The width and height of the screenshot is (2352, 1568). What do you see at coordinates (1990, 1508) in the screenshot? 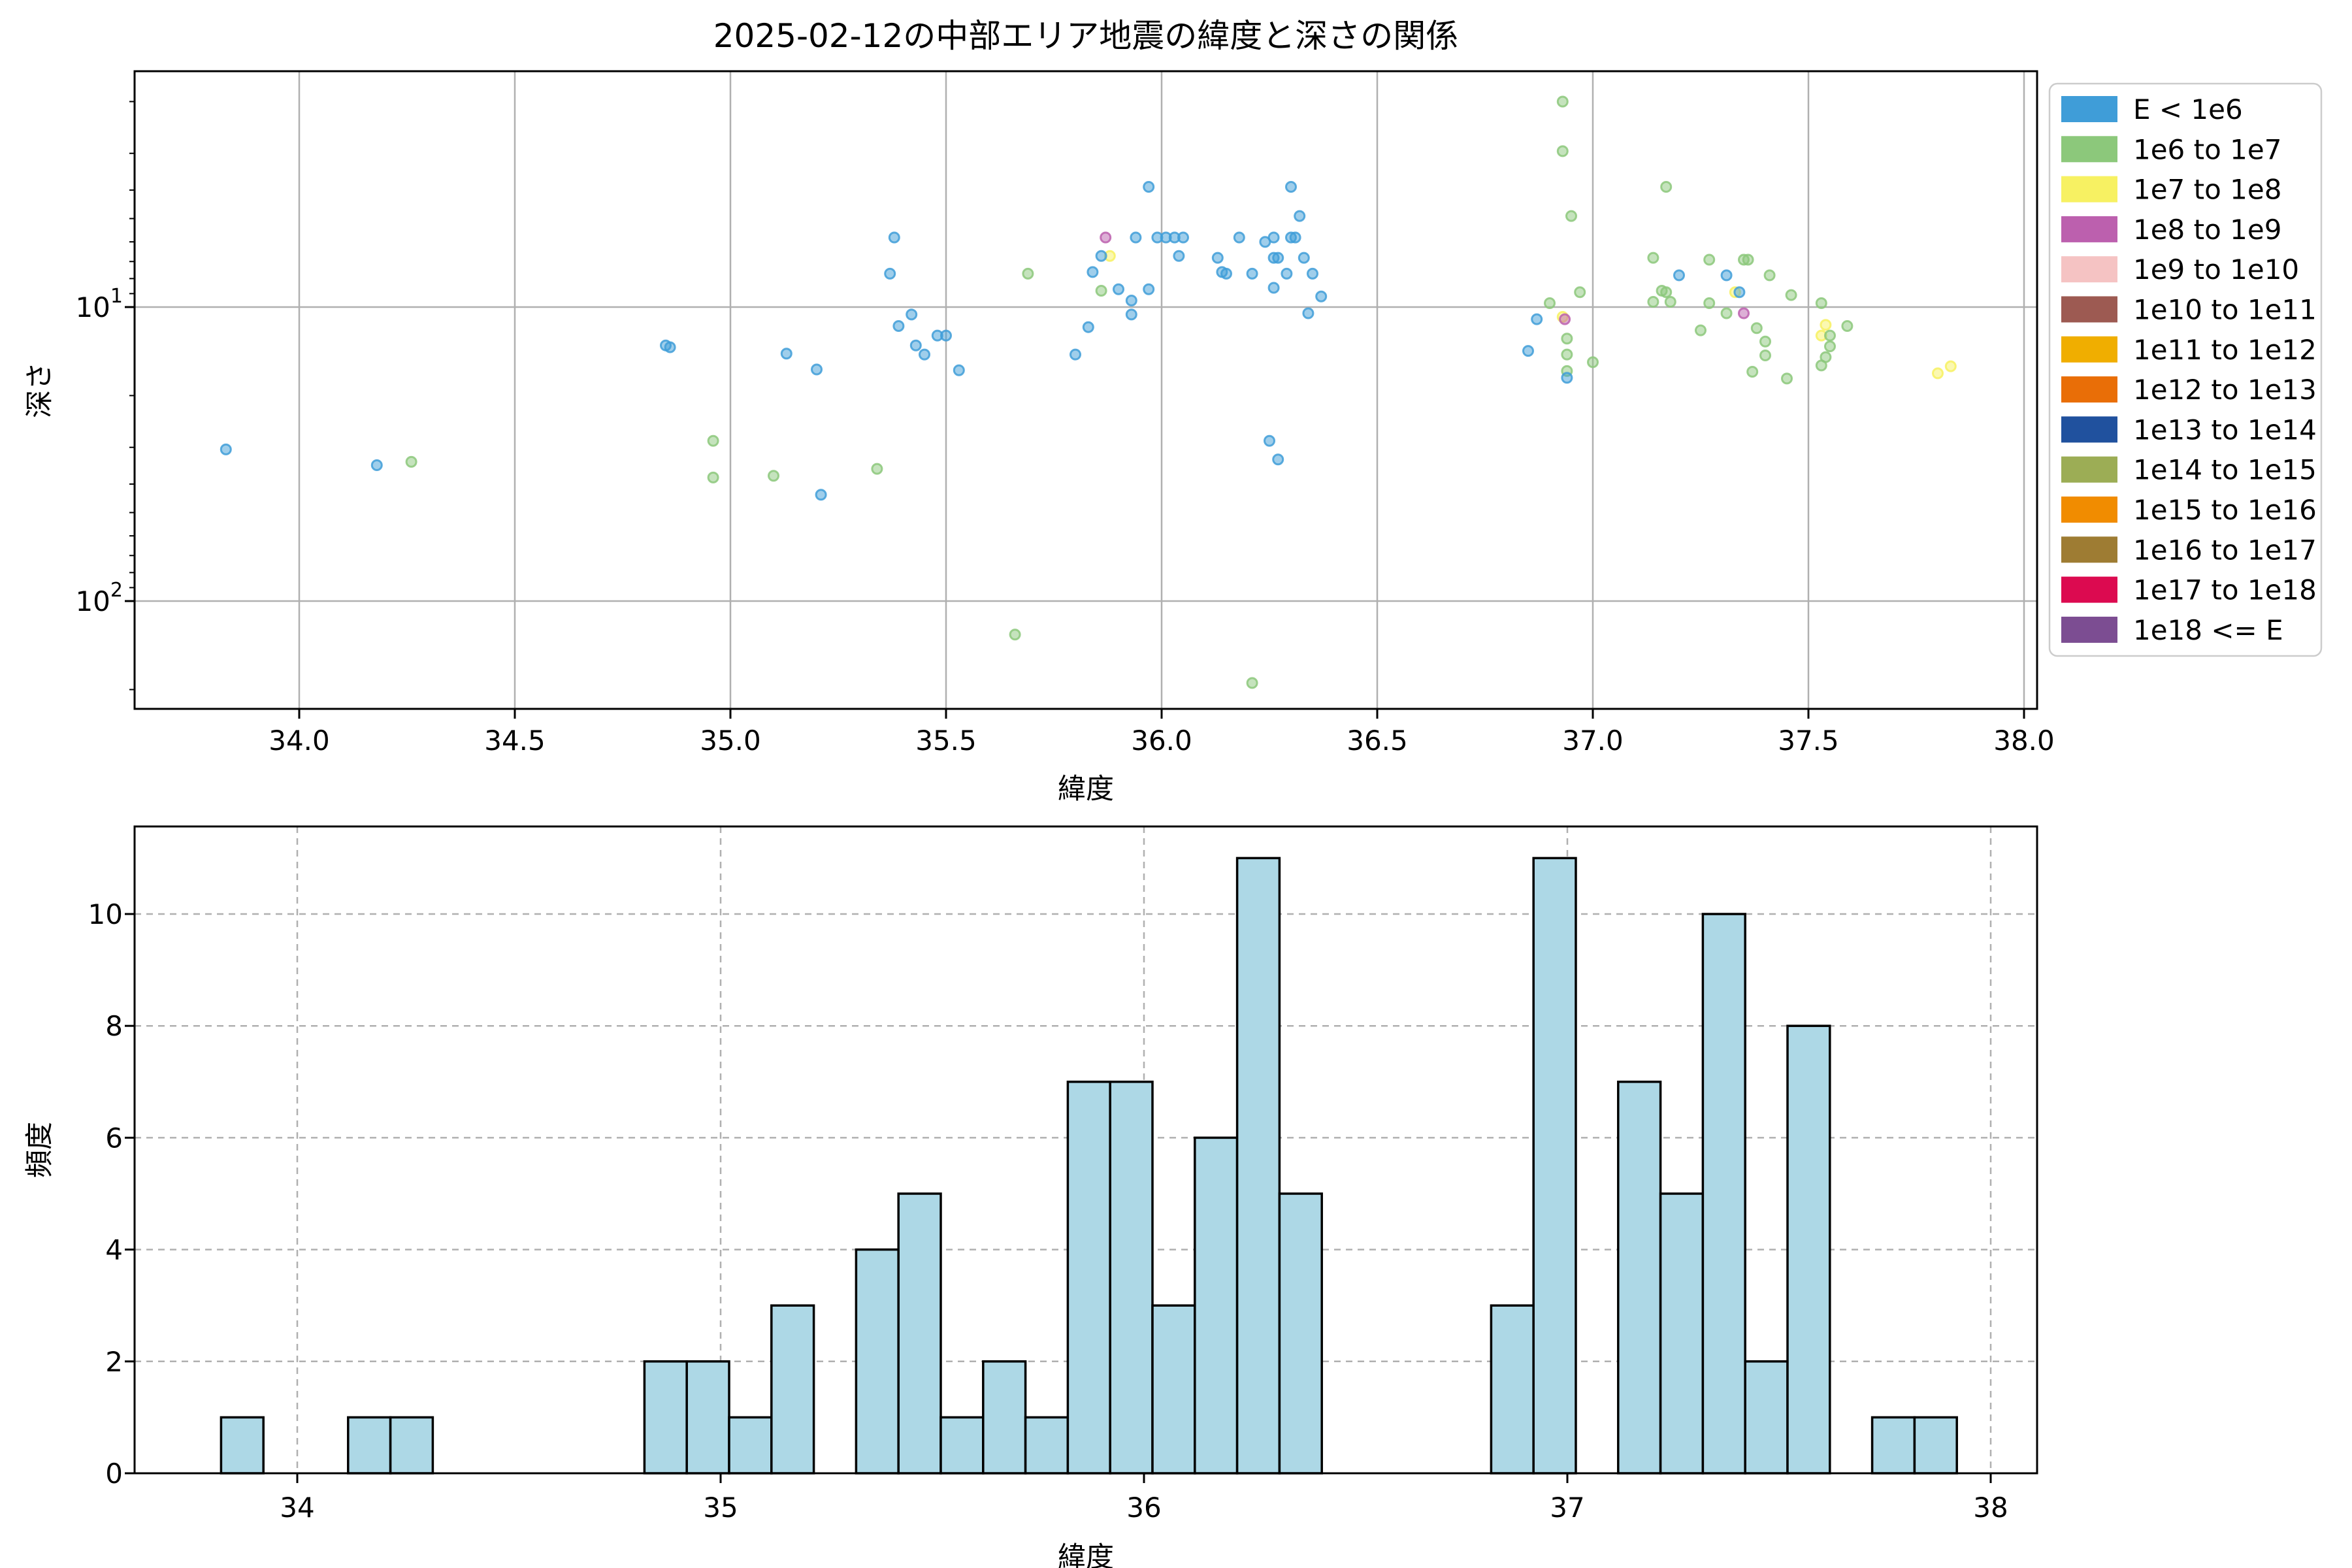
I see `histogram-xtick-label: 38` at bounding box center [1990, 1508].